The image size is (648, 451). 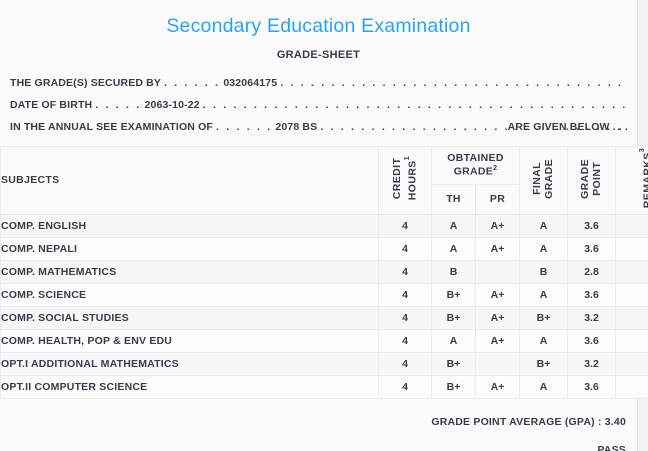 What do you see at coordinates (172, 104) in the screenshot?
I see `info-value-date-of-birth: 2063-10-22` at bounding box center [172, 104].